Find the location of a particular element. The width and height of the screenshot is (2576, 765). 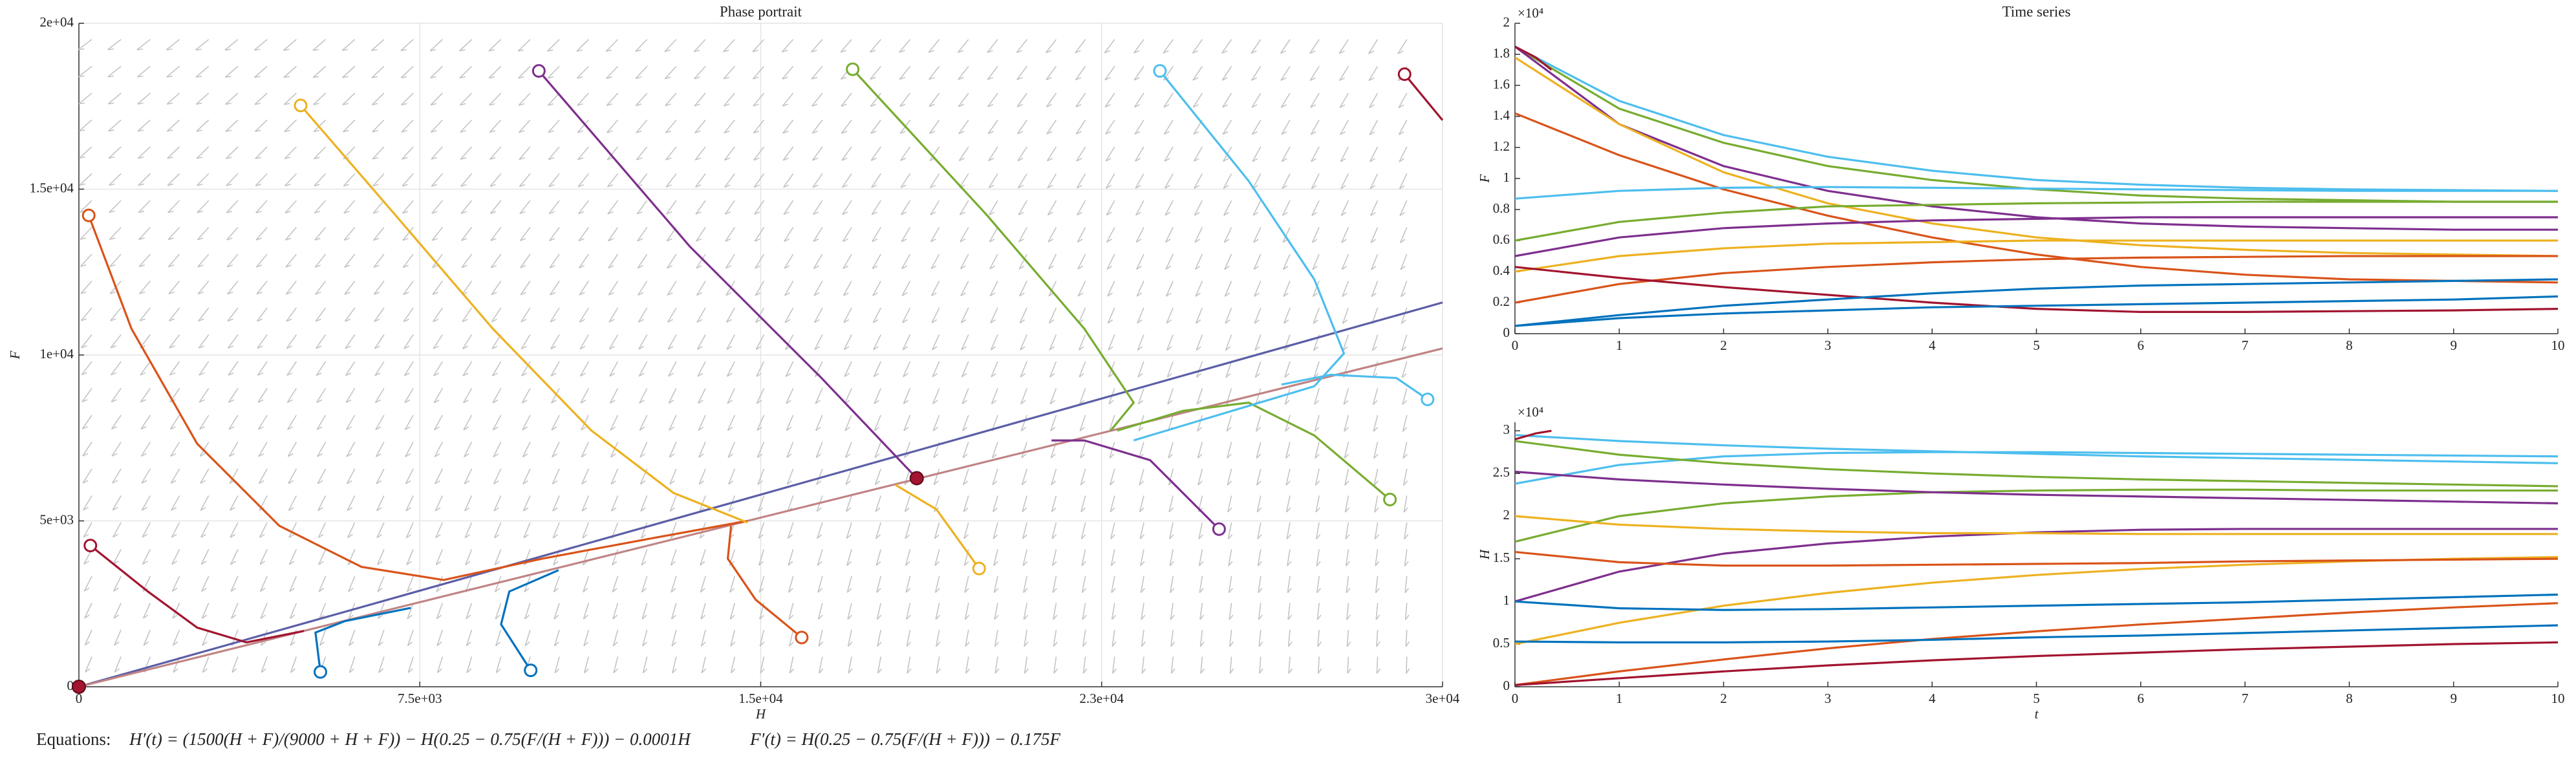

start-marker is located at coordinates (1390, 499).